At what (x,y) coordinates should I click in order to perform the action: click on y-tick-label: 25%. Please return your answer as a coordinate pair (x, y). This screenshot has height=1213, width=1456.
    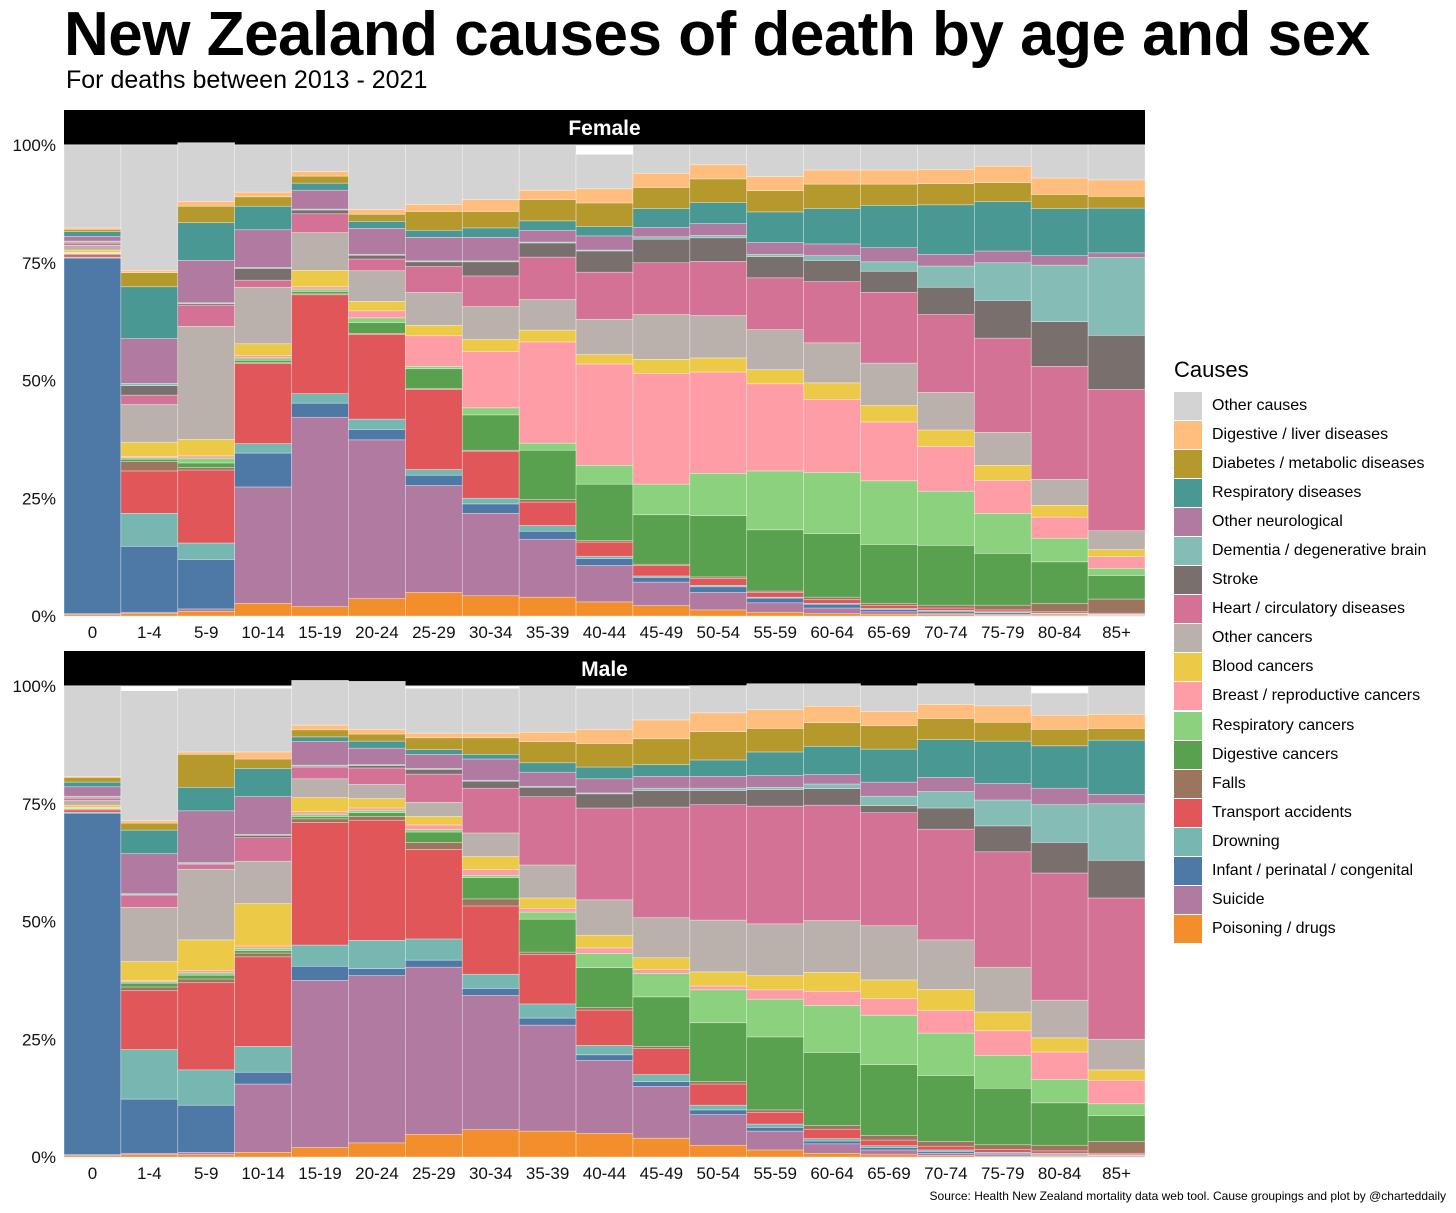
    Looking at the image, I should click on (39, 498).